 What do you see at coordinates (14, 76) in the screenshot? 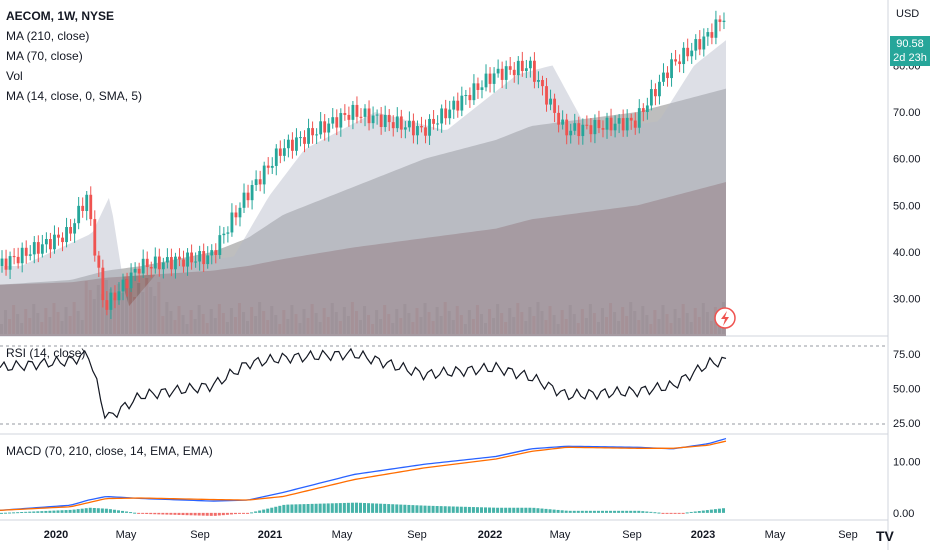
I see `legend-vol: Vol` at bounding box center [14, 76].